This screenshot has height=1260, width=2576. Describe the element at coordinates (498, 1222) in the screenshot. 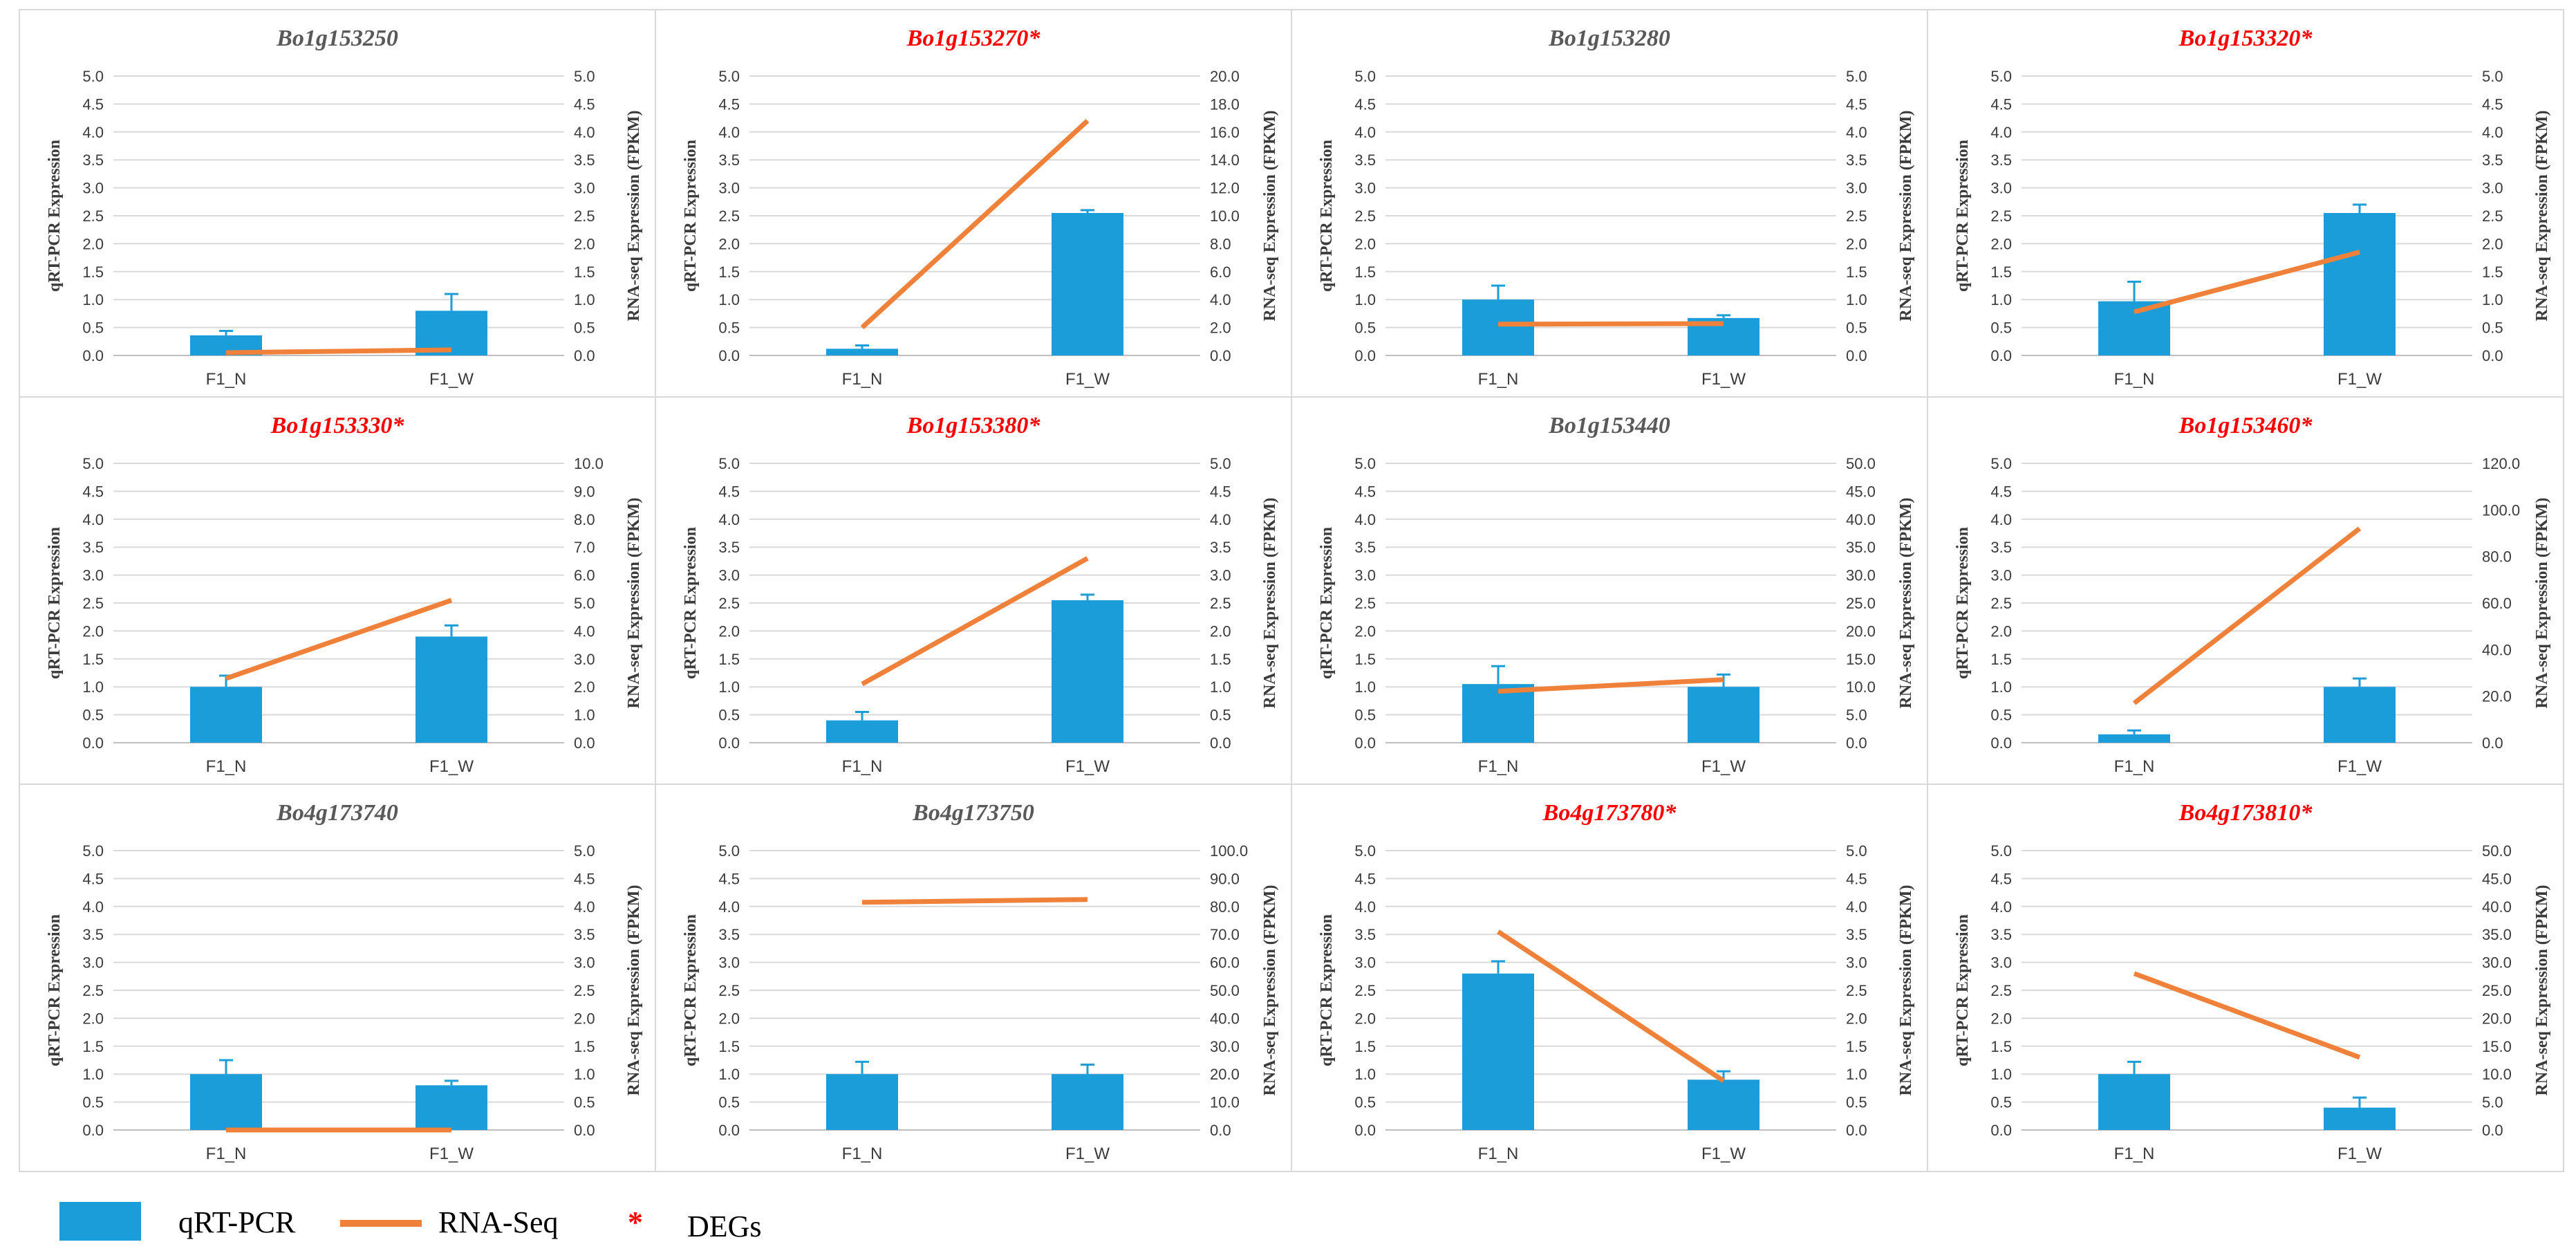

I see `legend-label-rnaseq: RNA-Seq` at that location.